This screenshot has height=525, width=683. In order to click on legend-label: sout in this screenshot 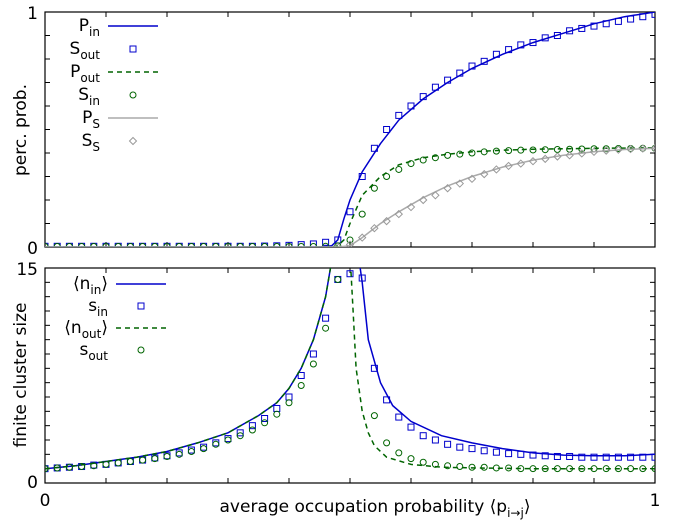, I will do `click(93, 351)`.